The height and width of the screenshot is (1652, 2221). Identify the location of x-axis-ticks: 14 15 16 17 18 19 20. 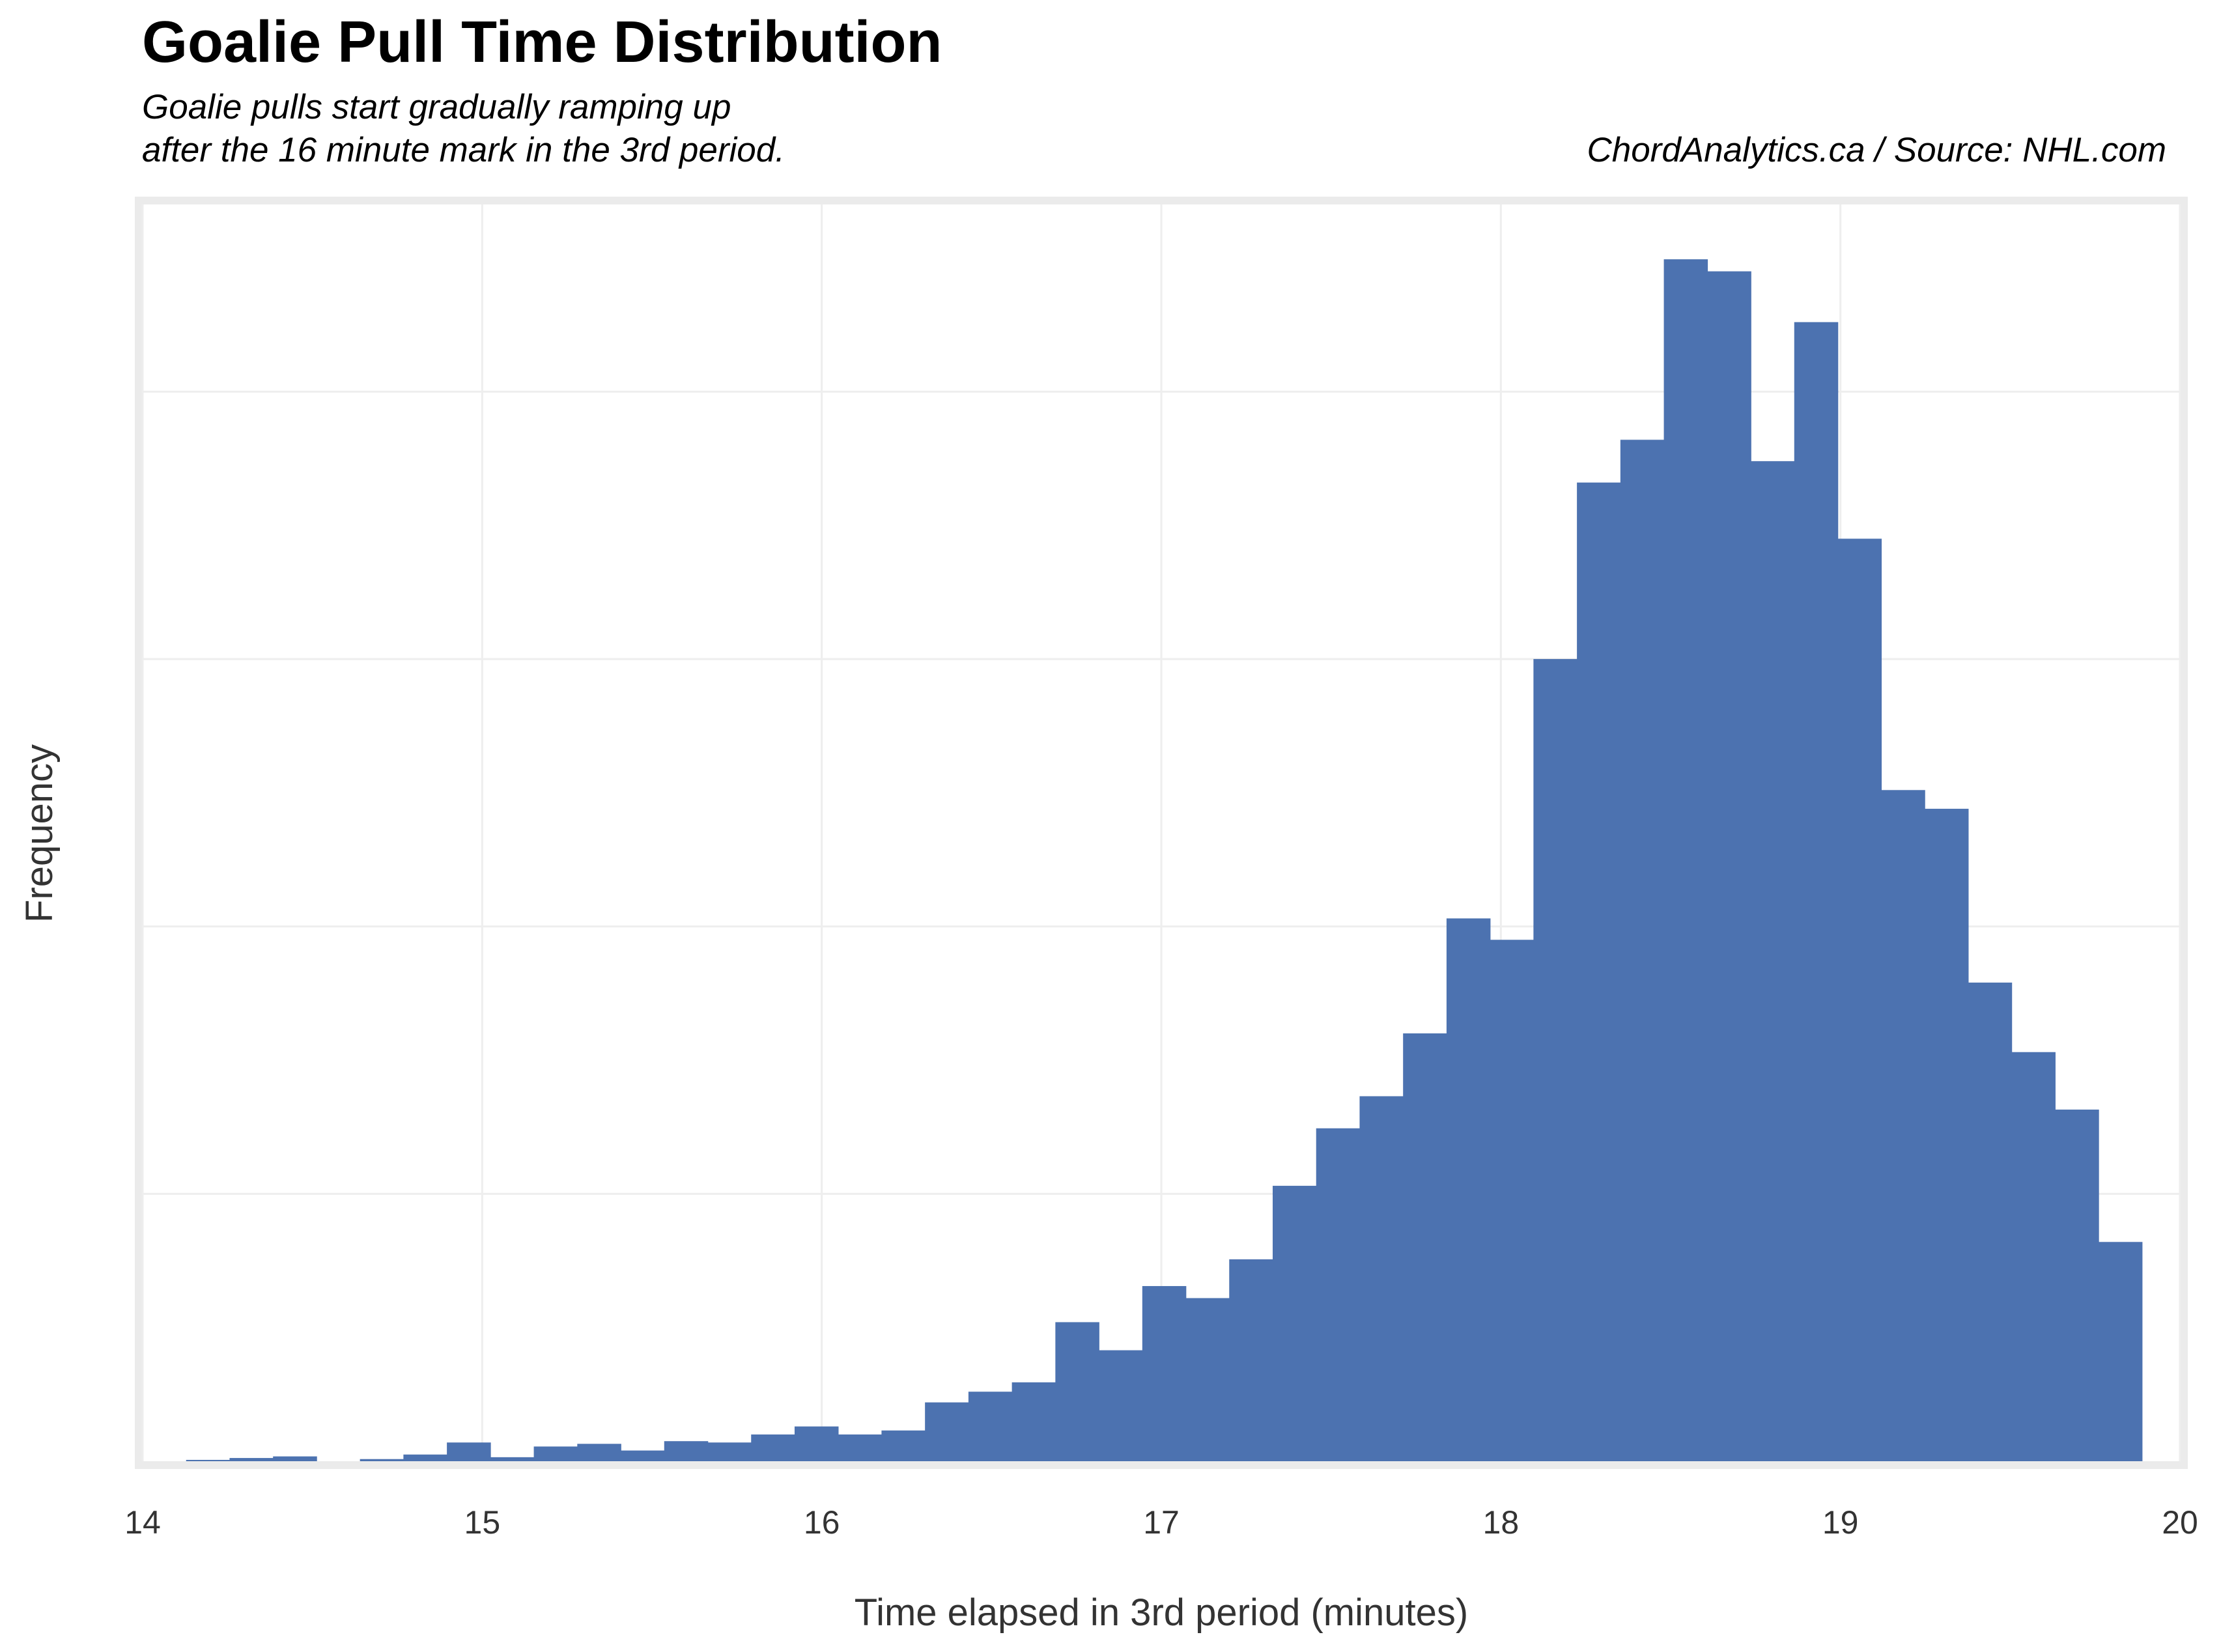
(1161, 1522).